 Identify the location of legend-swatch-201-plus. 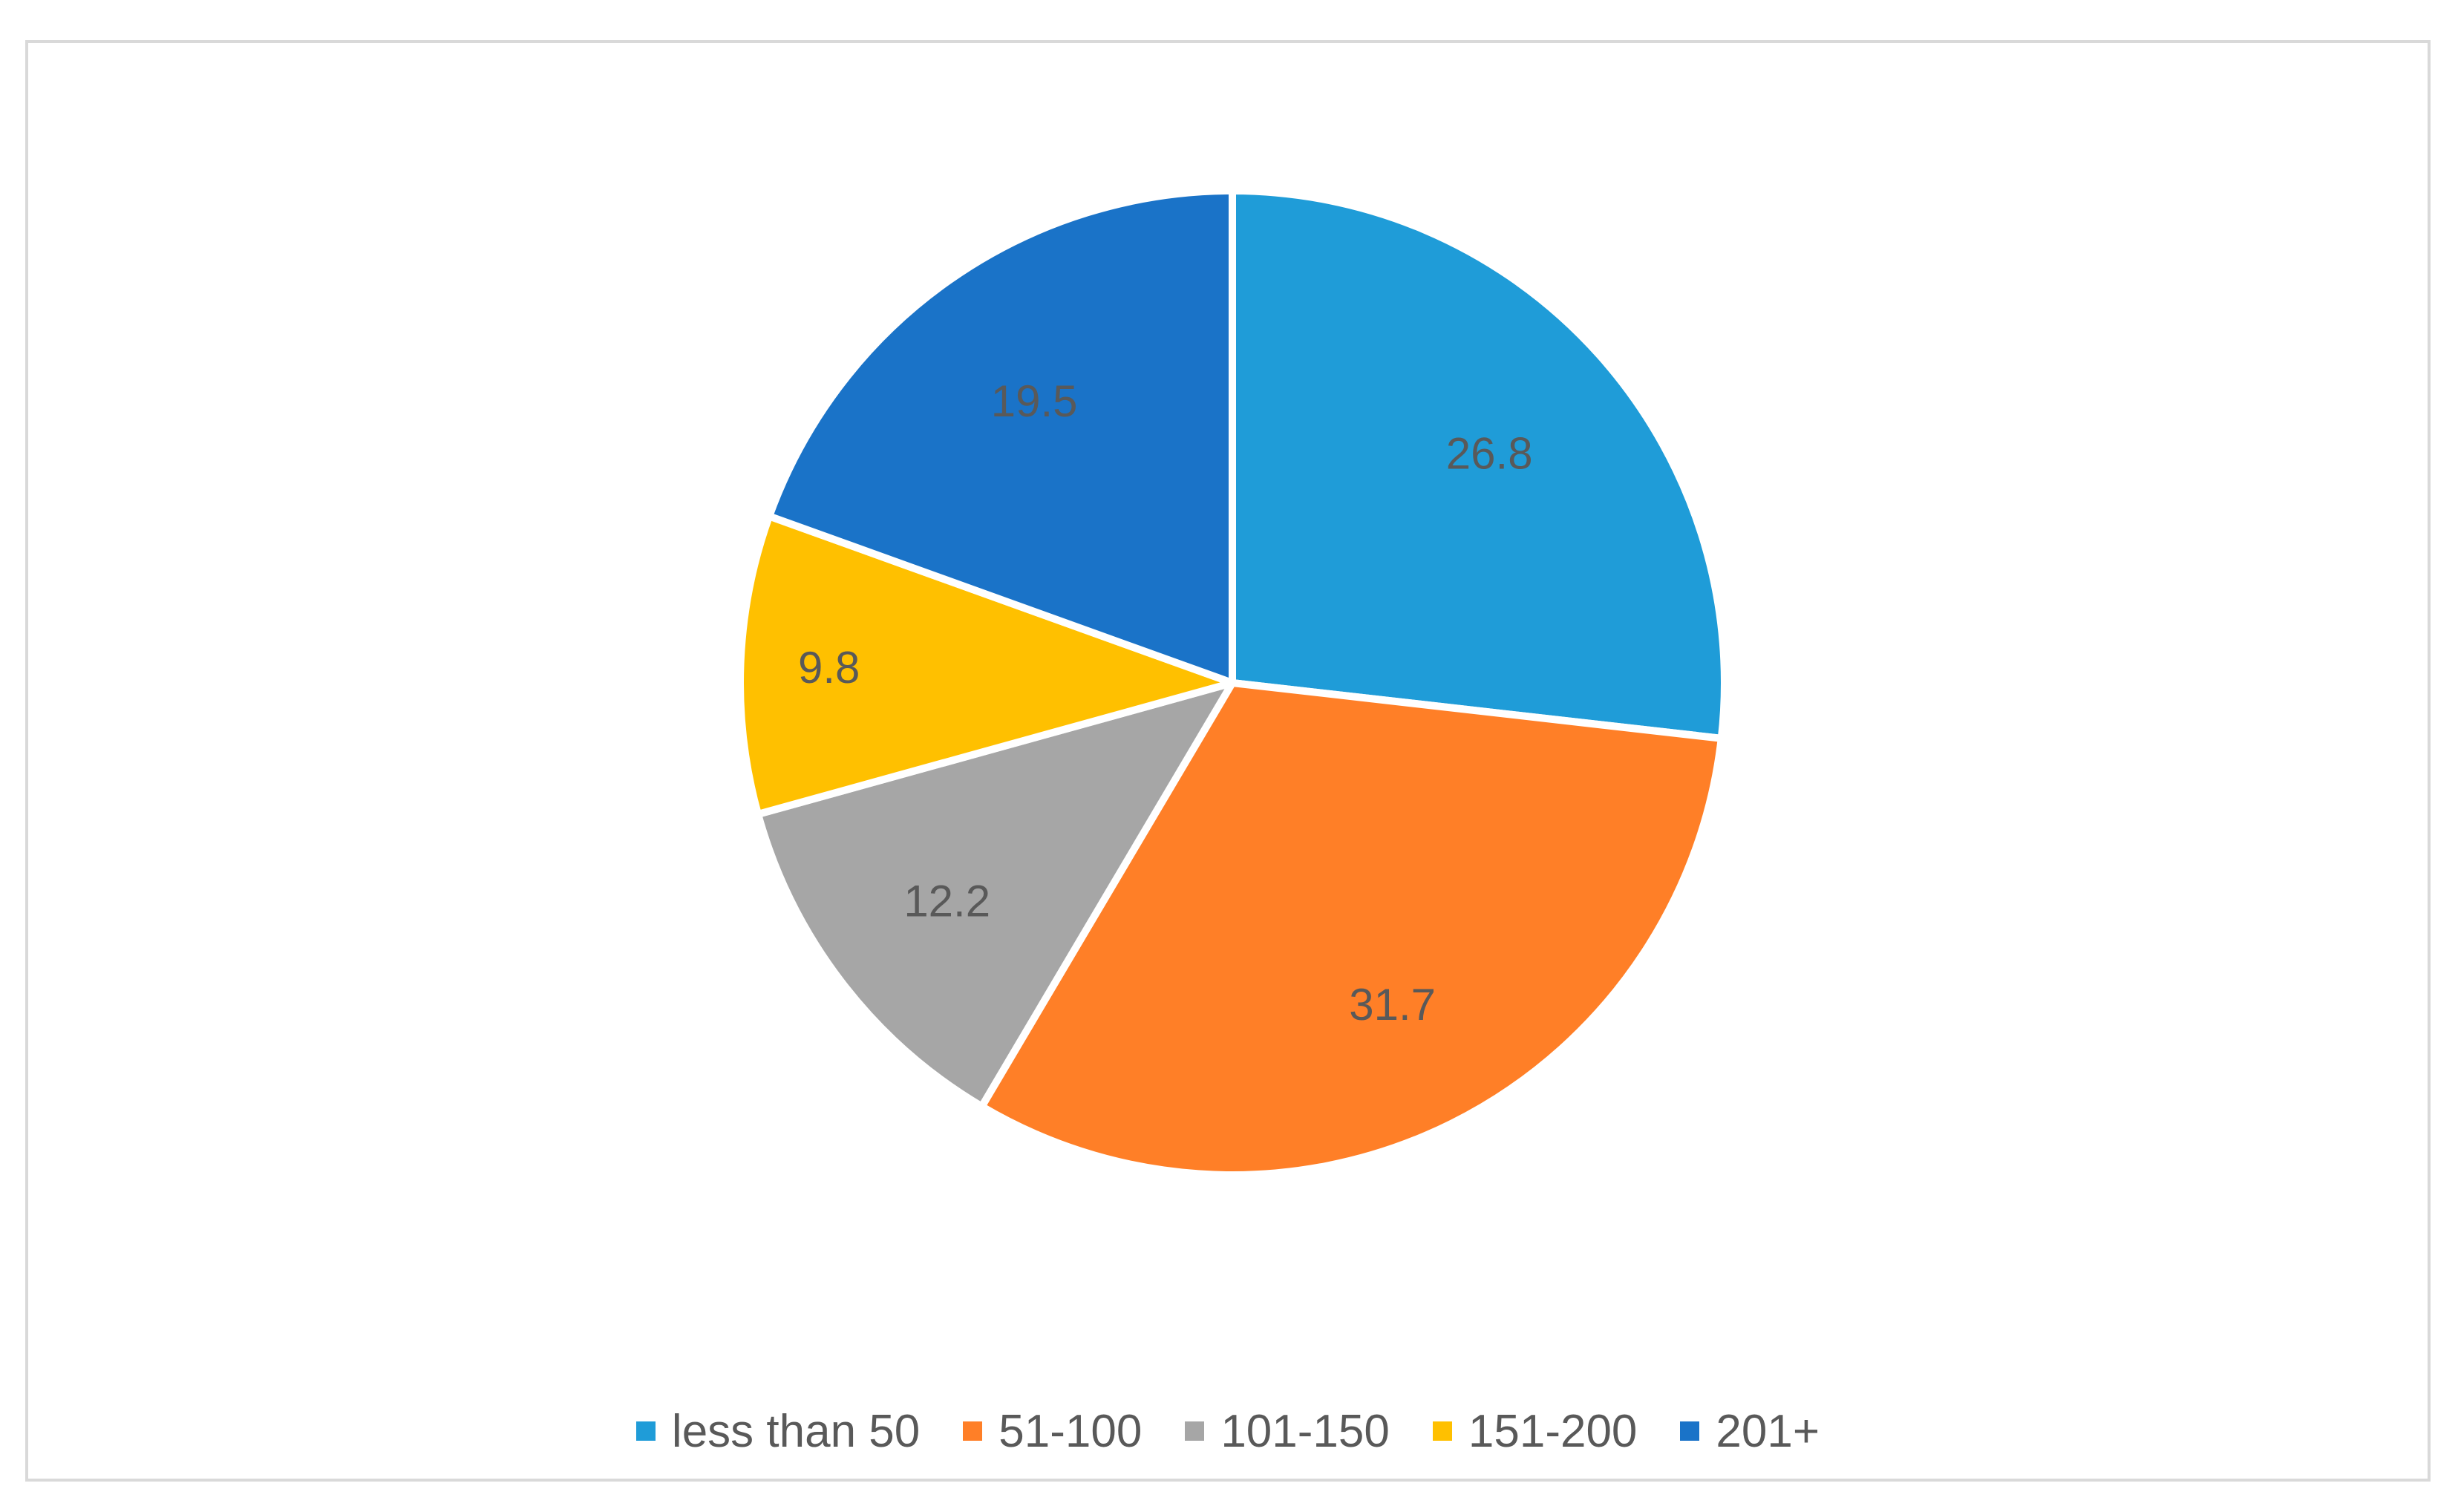
(1690, 1431).